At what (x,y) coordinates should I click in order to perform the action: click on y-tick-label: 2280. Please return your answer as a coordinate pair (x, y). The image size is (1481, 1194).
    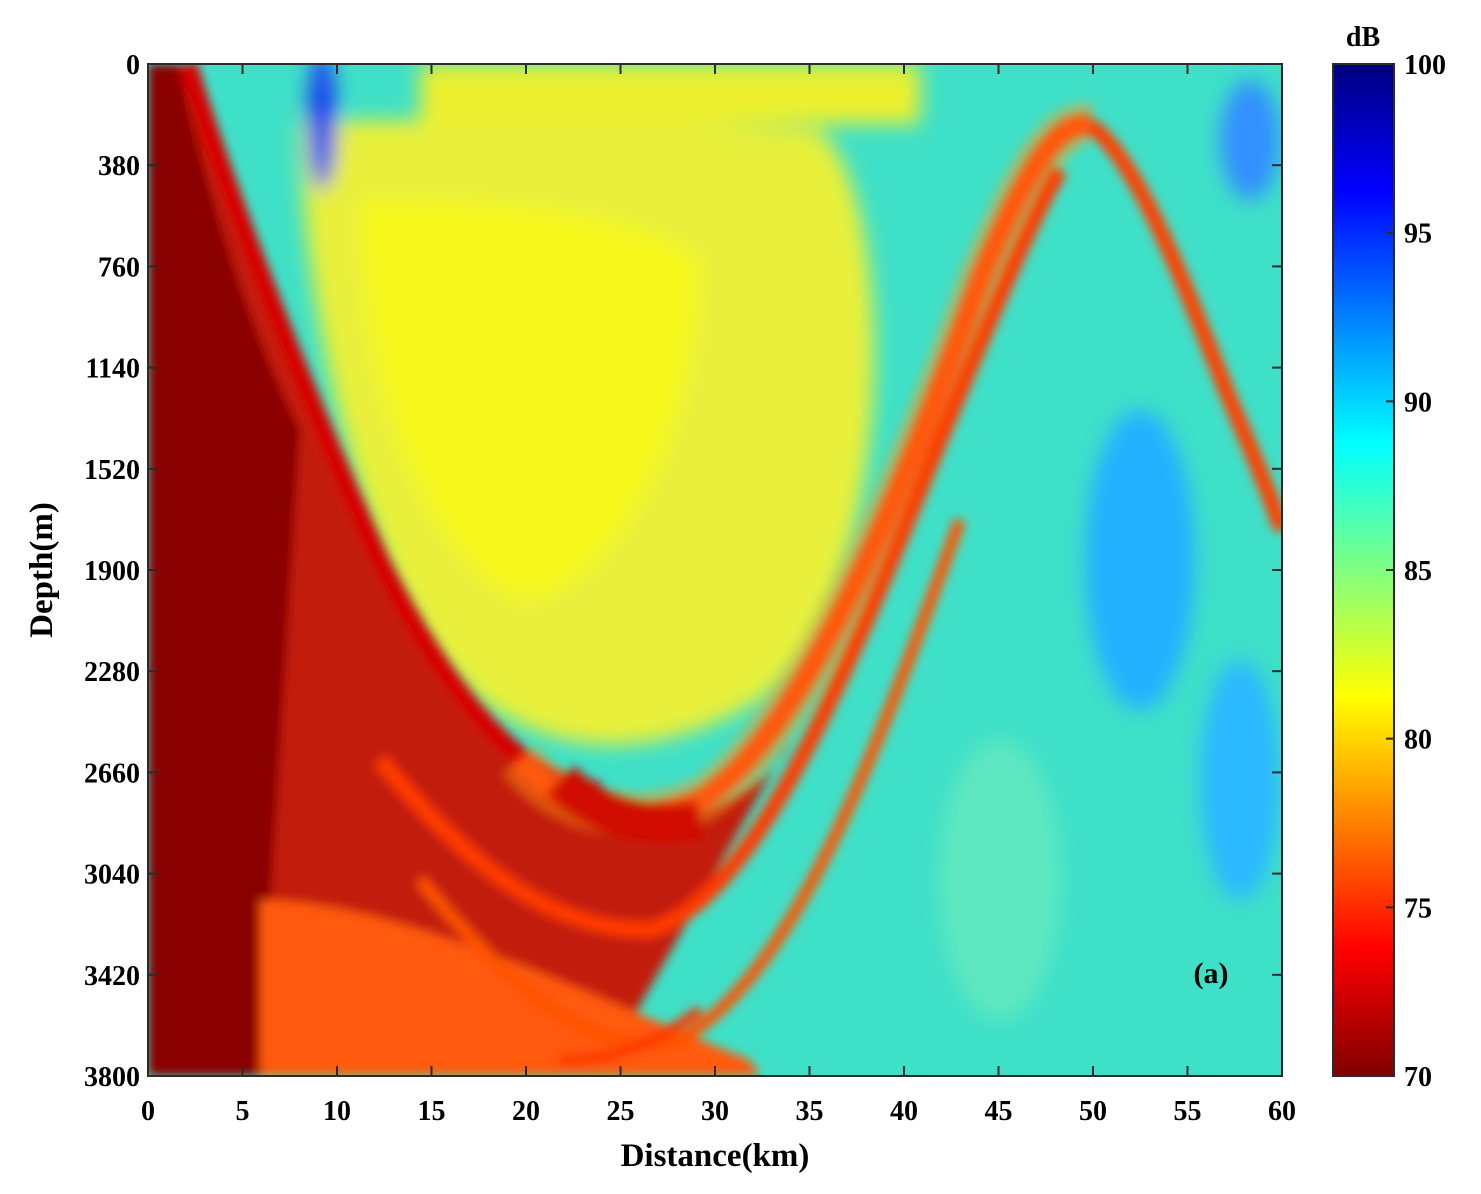
    Looking at the image, I should click on (112, 672).